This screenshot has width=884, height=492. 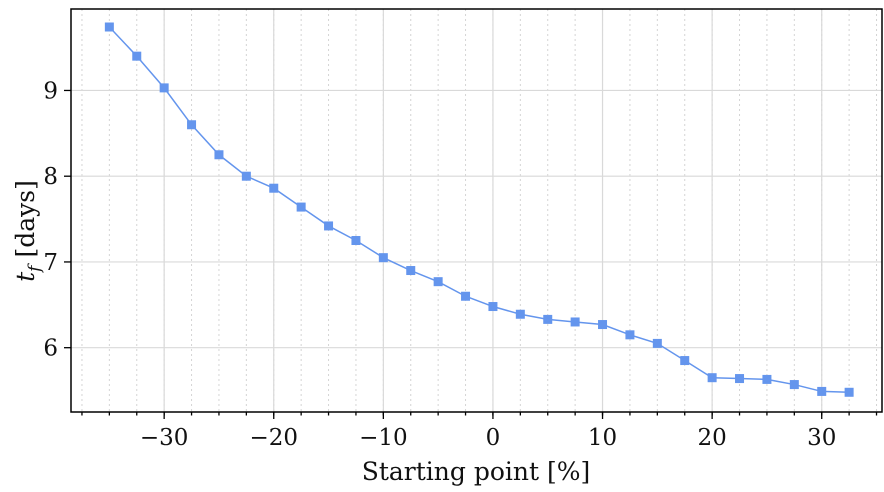 What do you see at coordinates (476, 471) in the screenshot?
I see `x-axis-label: Starting point [%]` at bounding box center [476, 471].